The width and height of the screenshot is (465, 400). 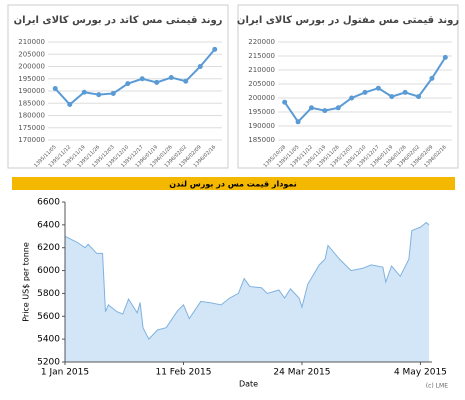 What do you see at coordinates (301, 373) in the screenshot?
I see `x-tick-label: 24 Mar 2015` at bounding box center [301, 373].